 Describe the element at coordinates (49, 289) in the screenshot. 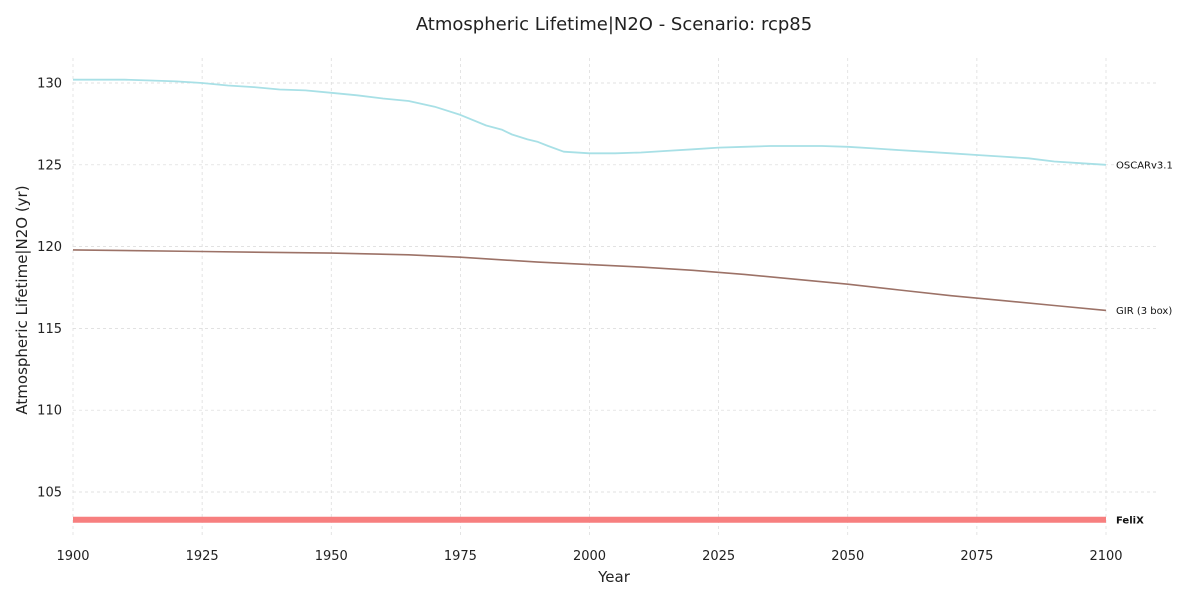

I see `y-tick-labels: 105 110 115 120 125 130` at that location.